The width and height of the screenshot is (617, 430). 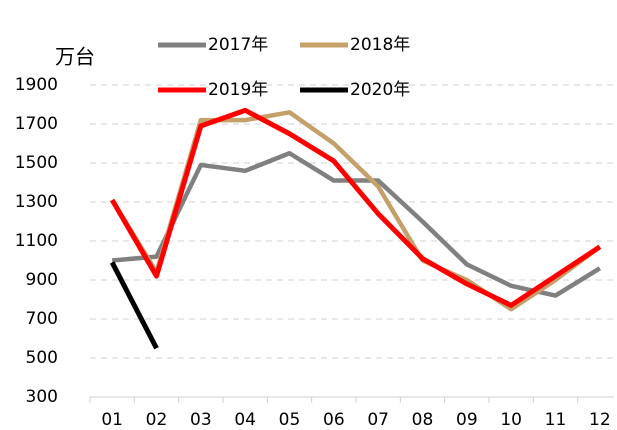 What do you see at coordinates (423, 420) in the screenshot?
I see `x-tick-label: 08` at bounding box center [423, 420].